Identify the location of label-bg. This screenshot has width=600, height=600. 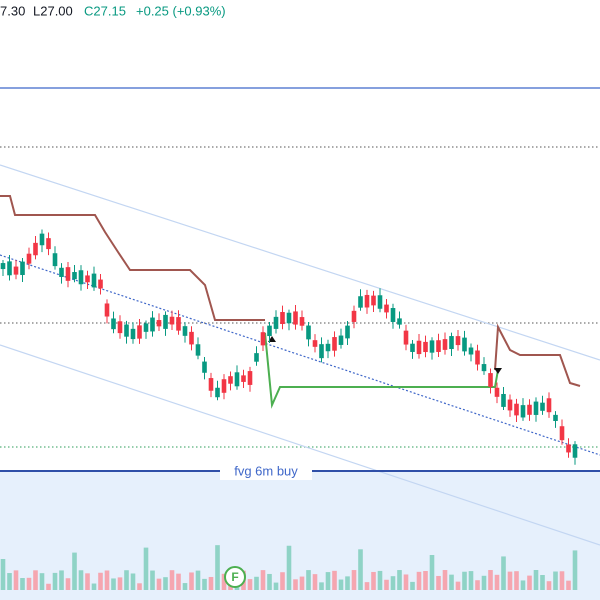
(266, 471).